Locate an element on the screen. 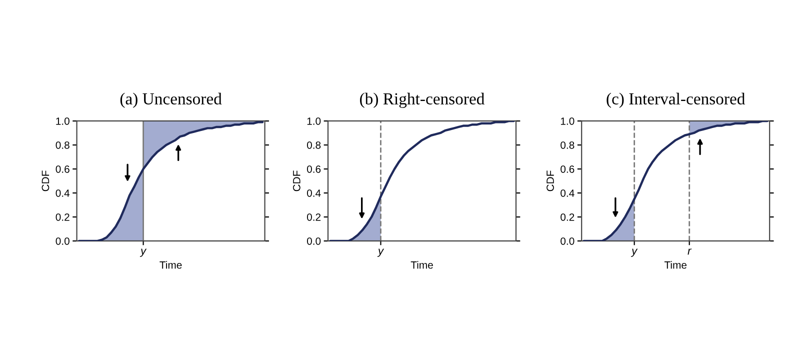 The height and width of the screenshot is (337, 800). chart-title: (b) Right-censored is located at coordinates (422, 100).